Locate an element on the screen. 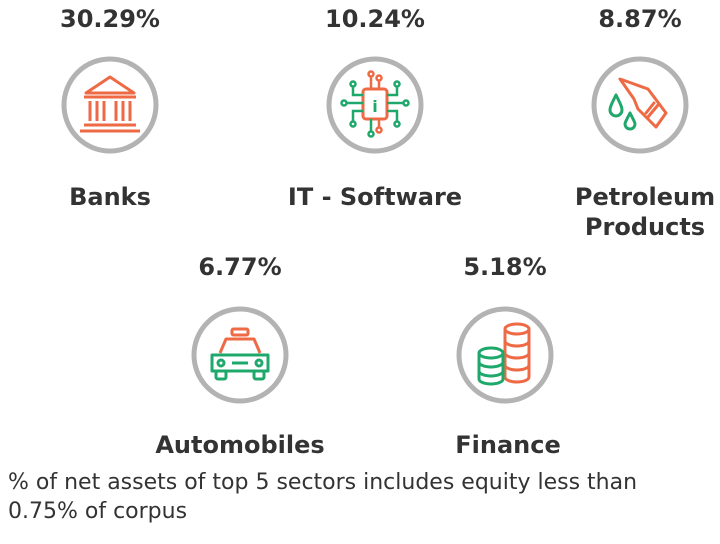 The height and width of the screenshot is (544, 720). sector-name-petroleum-products: Petroleum Products is located at coordinates (627, 212).